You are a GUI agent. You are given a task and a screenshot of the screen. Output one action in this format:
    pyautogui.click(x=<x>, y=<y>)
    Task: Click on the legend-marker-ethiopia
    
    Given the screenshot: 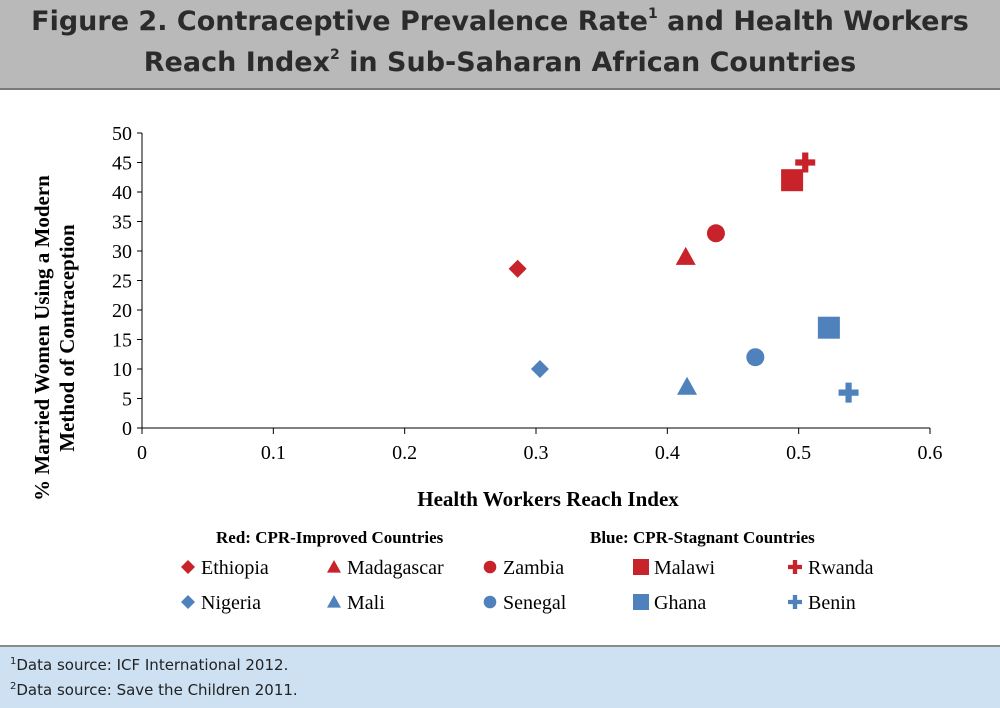 What is the action you would take?
    pyautogui.click(x=188, y=567)
    